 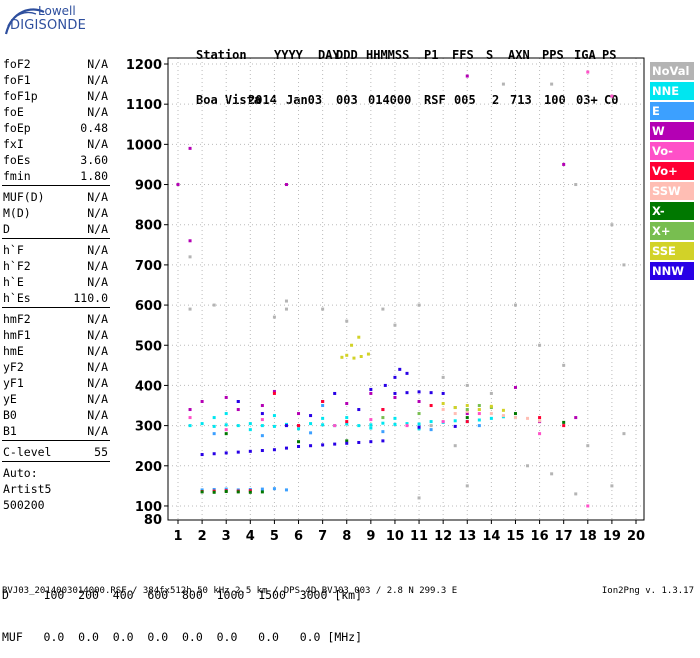 I want to click on param-name: yF1, so click(x=13, y=383).